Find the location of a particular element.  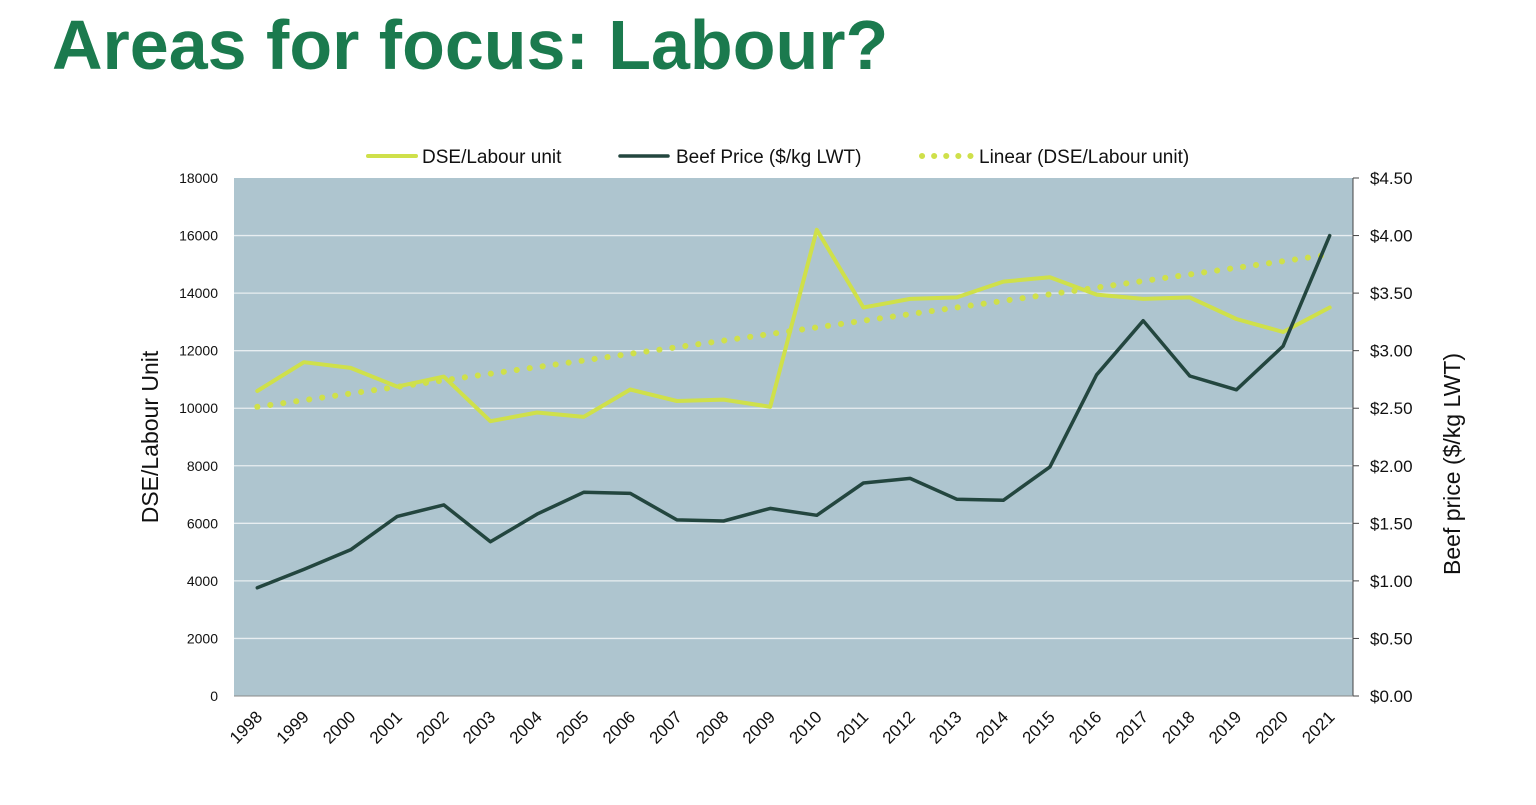

y-tick-label: 18000 is located at coordinates (198, 178).